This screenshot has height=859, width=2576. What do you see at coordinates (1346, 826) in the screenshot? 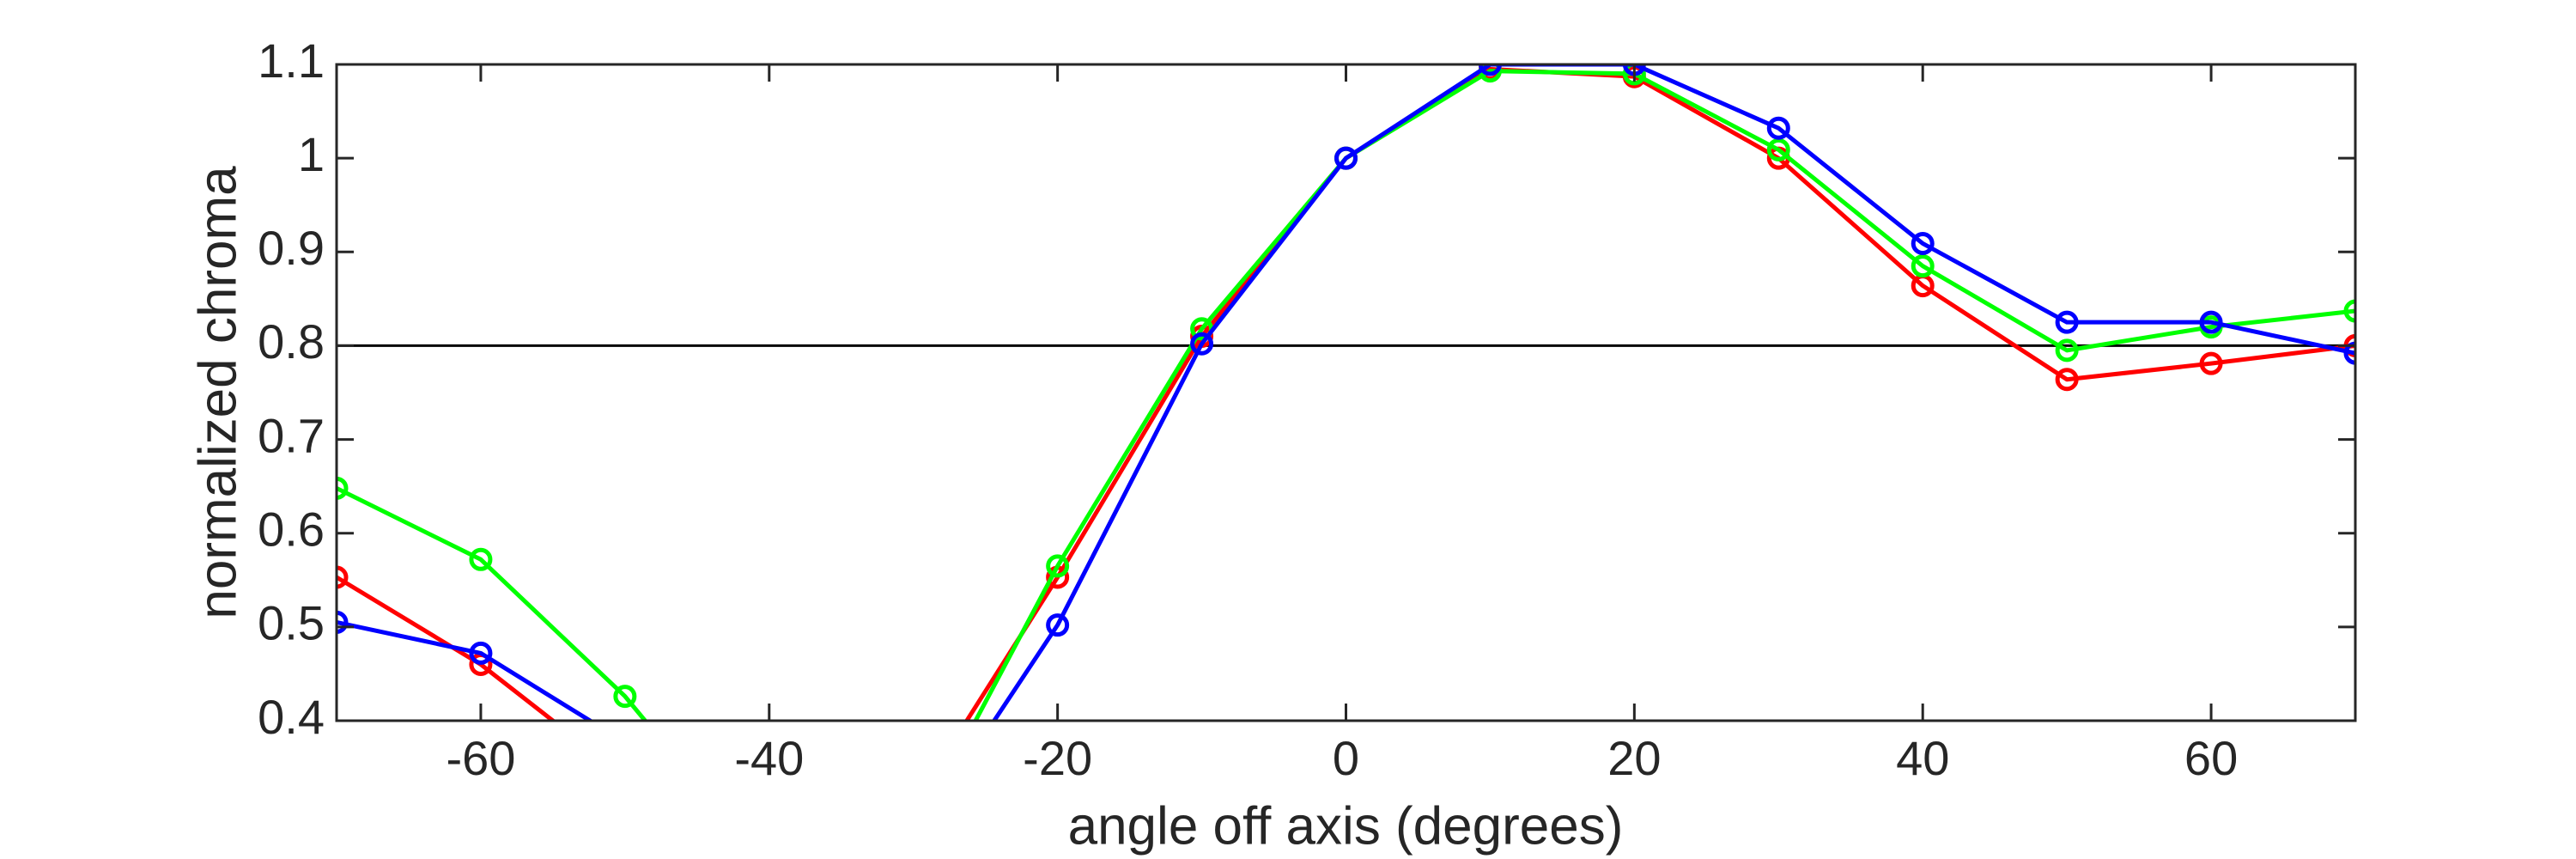
I see `x-axis-label: angle off axis (degrees)` at bounding box center [1346, 826].